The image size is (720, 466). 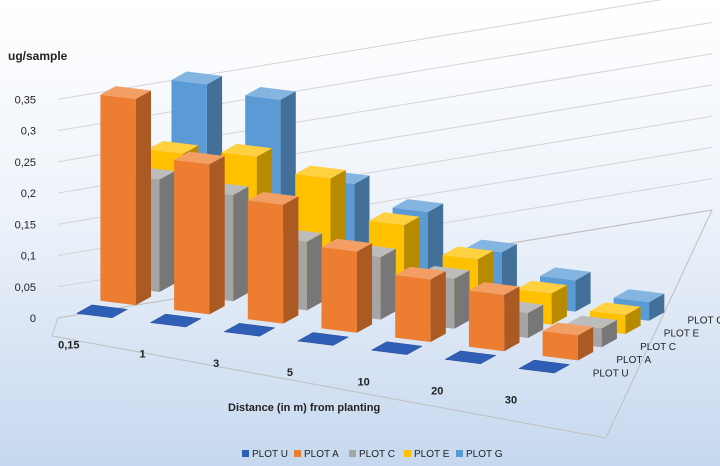 What do you see at coordinates (611, 373) in the screenshot?
I see `series-depth-label: PLOT U` at bounding box center [611, 373].